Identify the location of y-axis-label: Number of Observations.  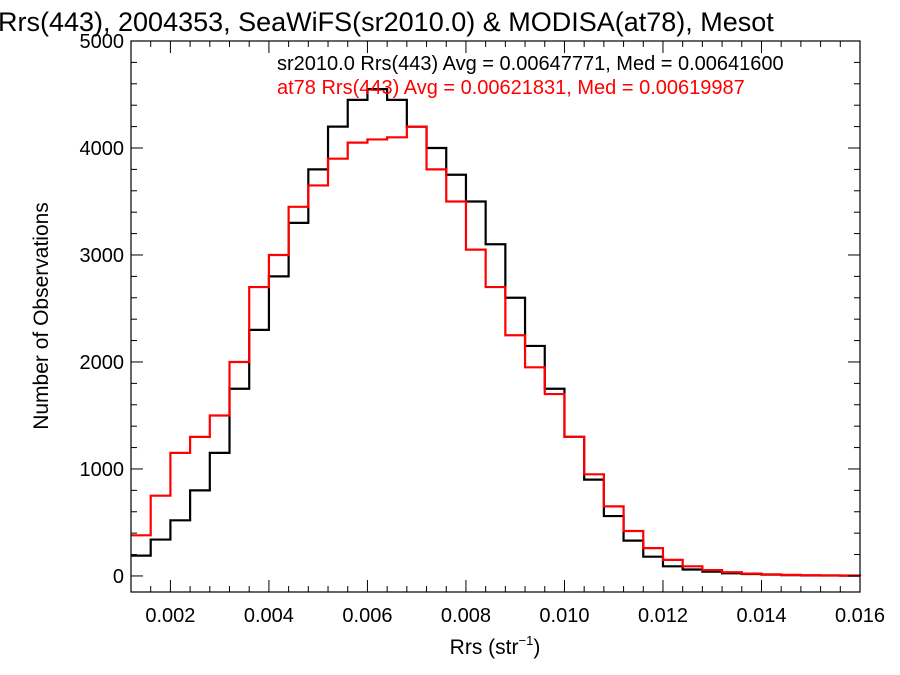
(41, 316).